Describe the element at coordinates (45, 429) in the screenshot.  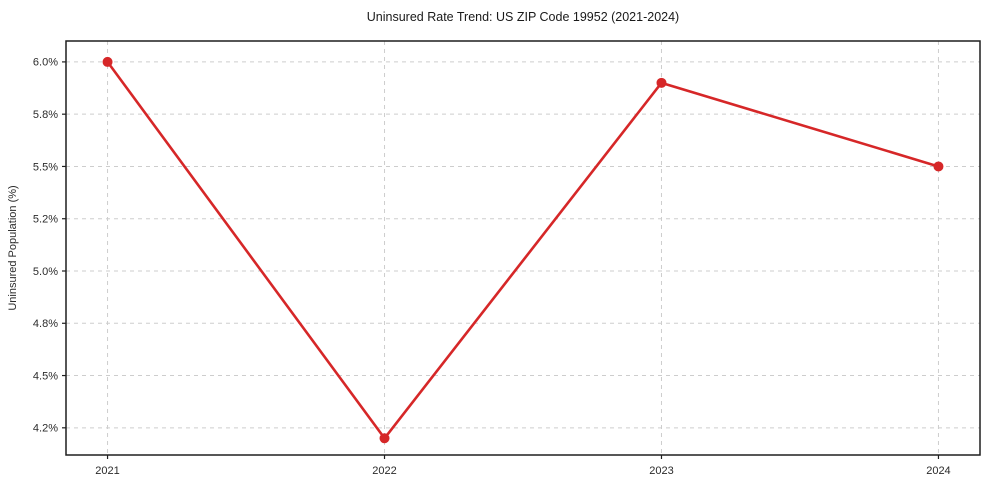
I see `y-tick-label: 4.2%` at that location.